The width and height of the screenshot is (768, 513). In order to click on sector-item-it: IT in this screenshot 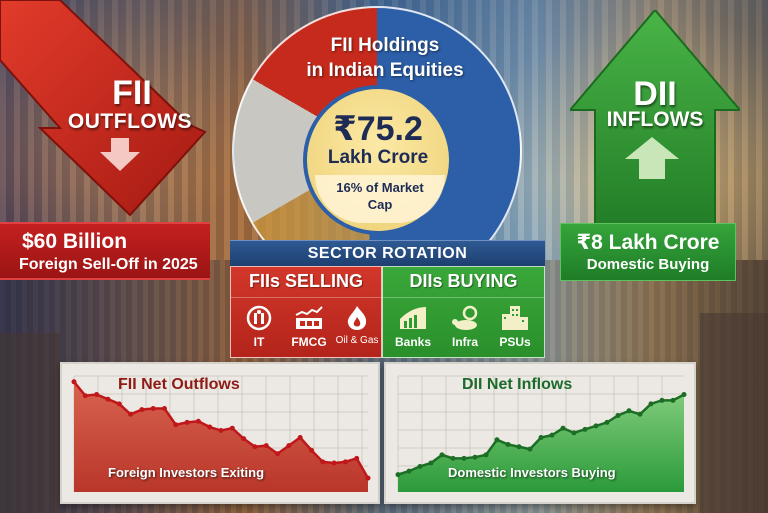, I will do `click(259, 327)`.